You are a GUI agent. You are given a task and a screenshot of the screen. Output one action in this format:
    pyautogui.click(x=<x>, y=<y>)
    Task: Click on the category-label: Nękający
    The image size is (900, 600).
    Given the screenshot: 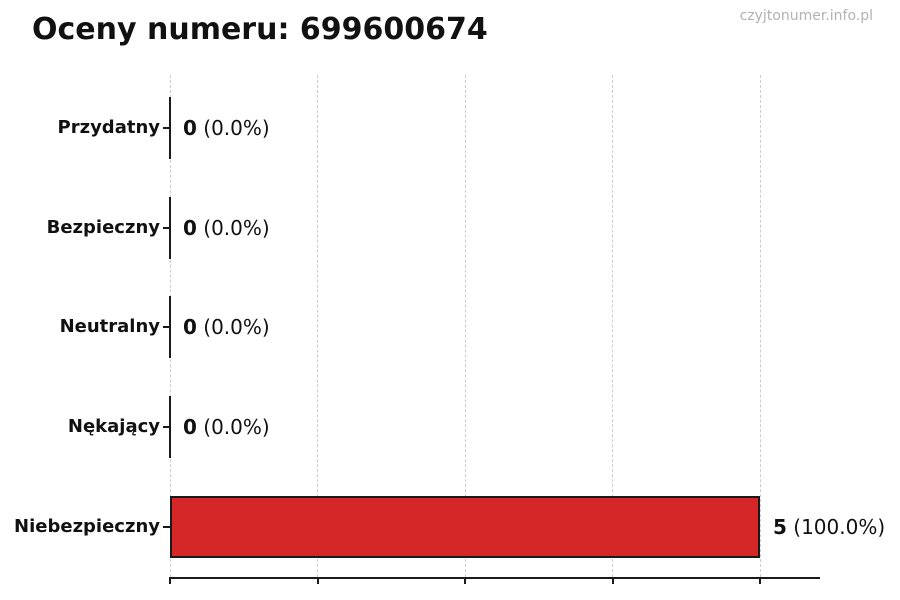 What is the action you would take?
    pyautogui.click(x=113, y=426)
    